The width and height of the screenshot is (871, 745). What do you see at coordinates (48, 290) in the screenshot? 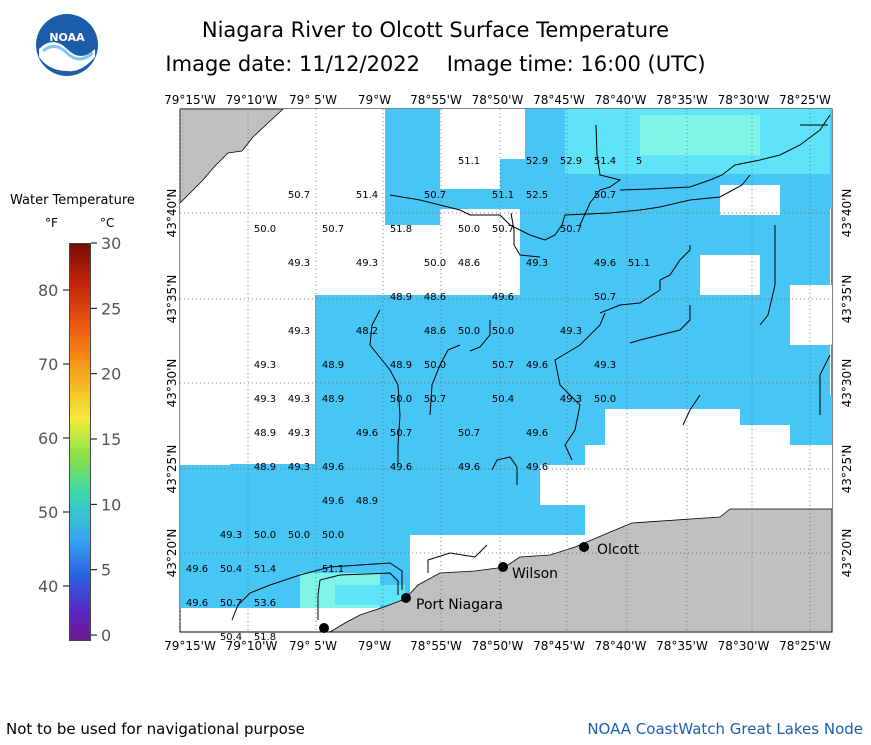
I see `legend-f-label: 80` at bounding box center [48, 290].